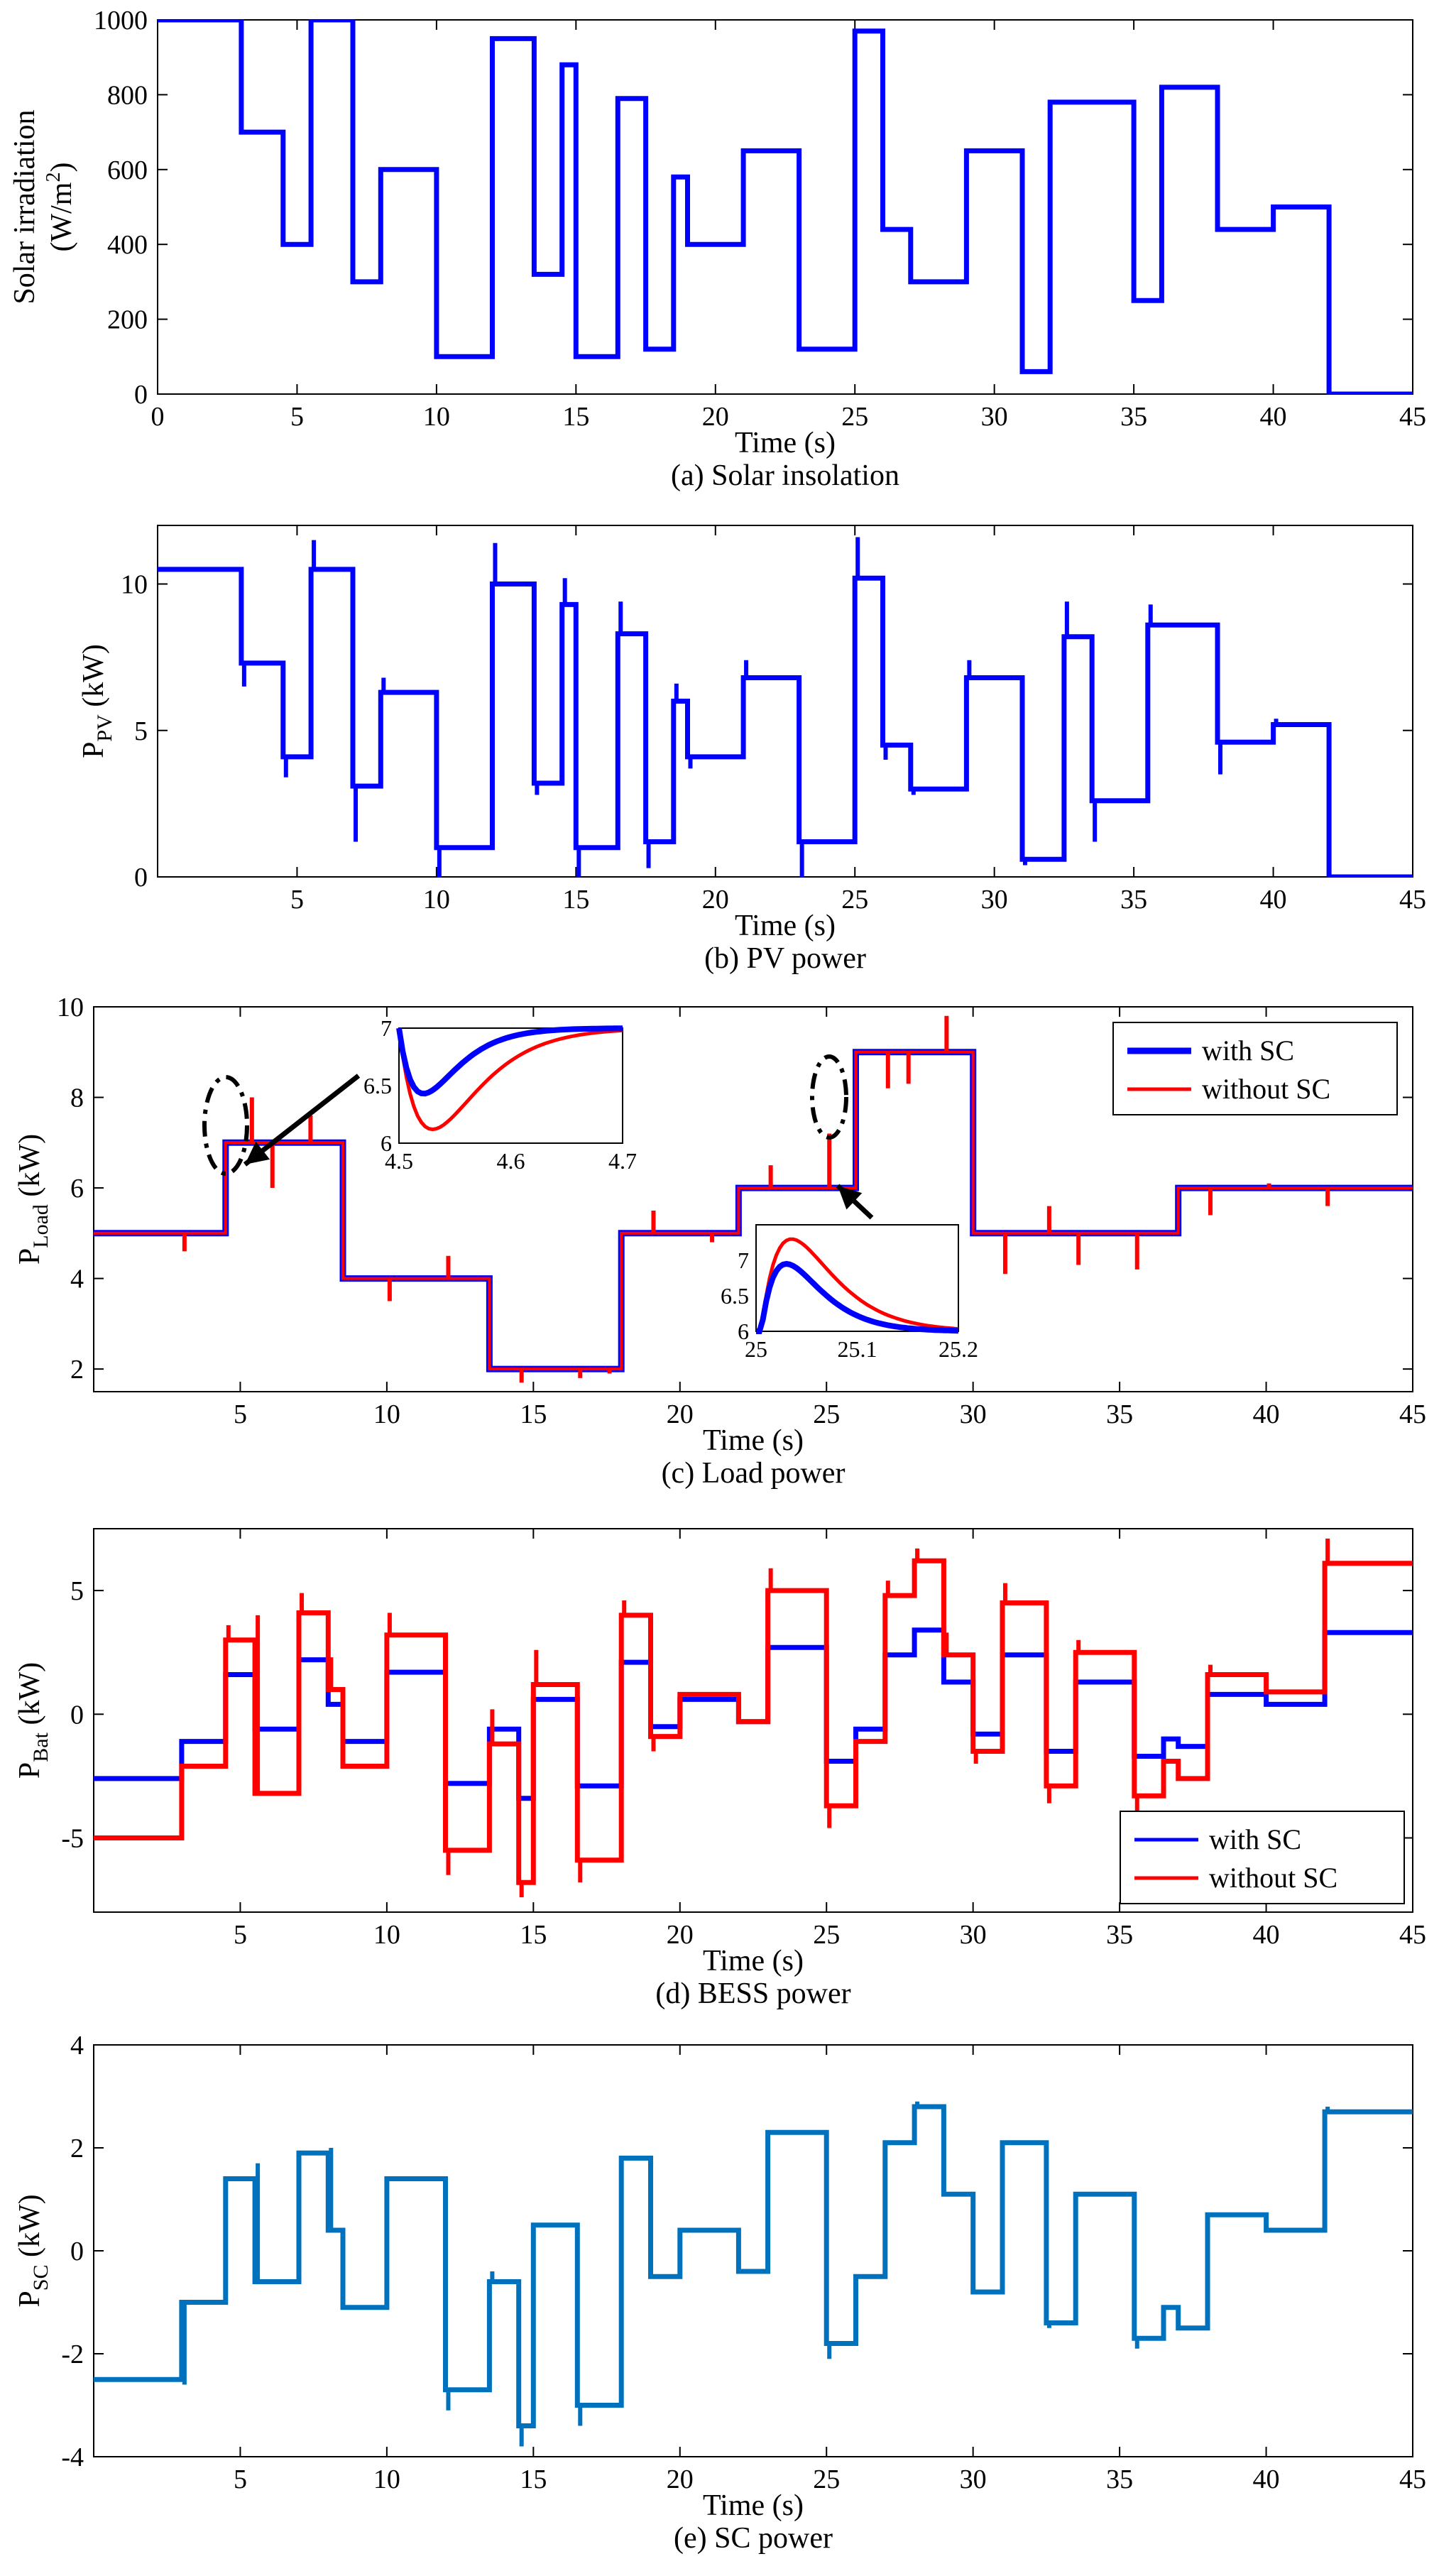 The image size is (1439, 2576). Describe the element at coordinates (785, 475) in the screenshot. I see `panel-caption: (a) Solar insolation` at that location.